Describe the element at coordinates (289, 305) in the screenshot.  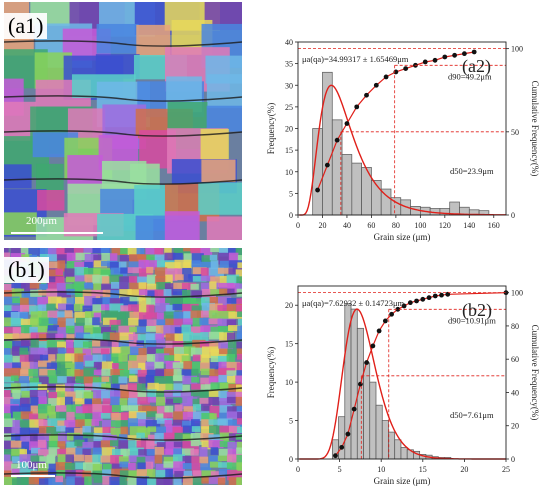
I see `y-tick-label: 20` at that location.